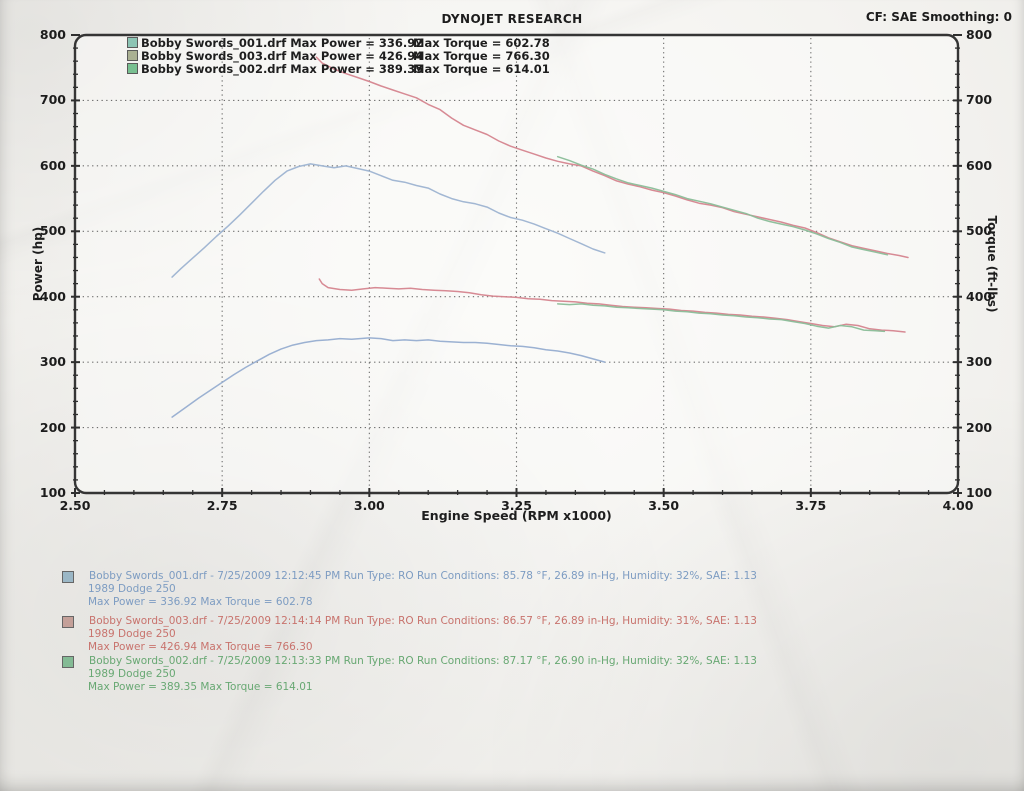 The height and width of the screenshot is (791, 1024). I want to click on legend-file-power-003: Bobby Swords_003.drf Max Power = 426.94, so click(282, 55).